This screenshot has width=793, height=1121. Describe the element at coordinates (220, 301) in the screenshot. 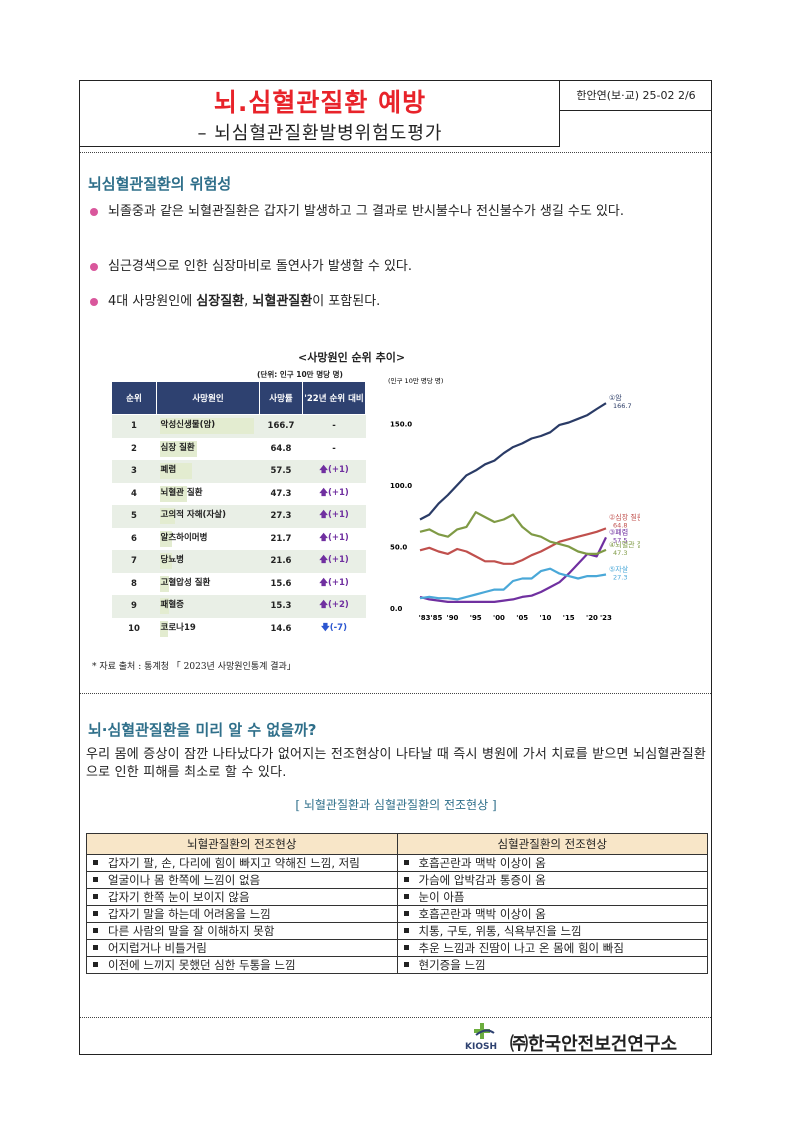

I see `bullet-bold-heart: 심장질환` at that location.